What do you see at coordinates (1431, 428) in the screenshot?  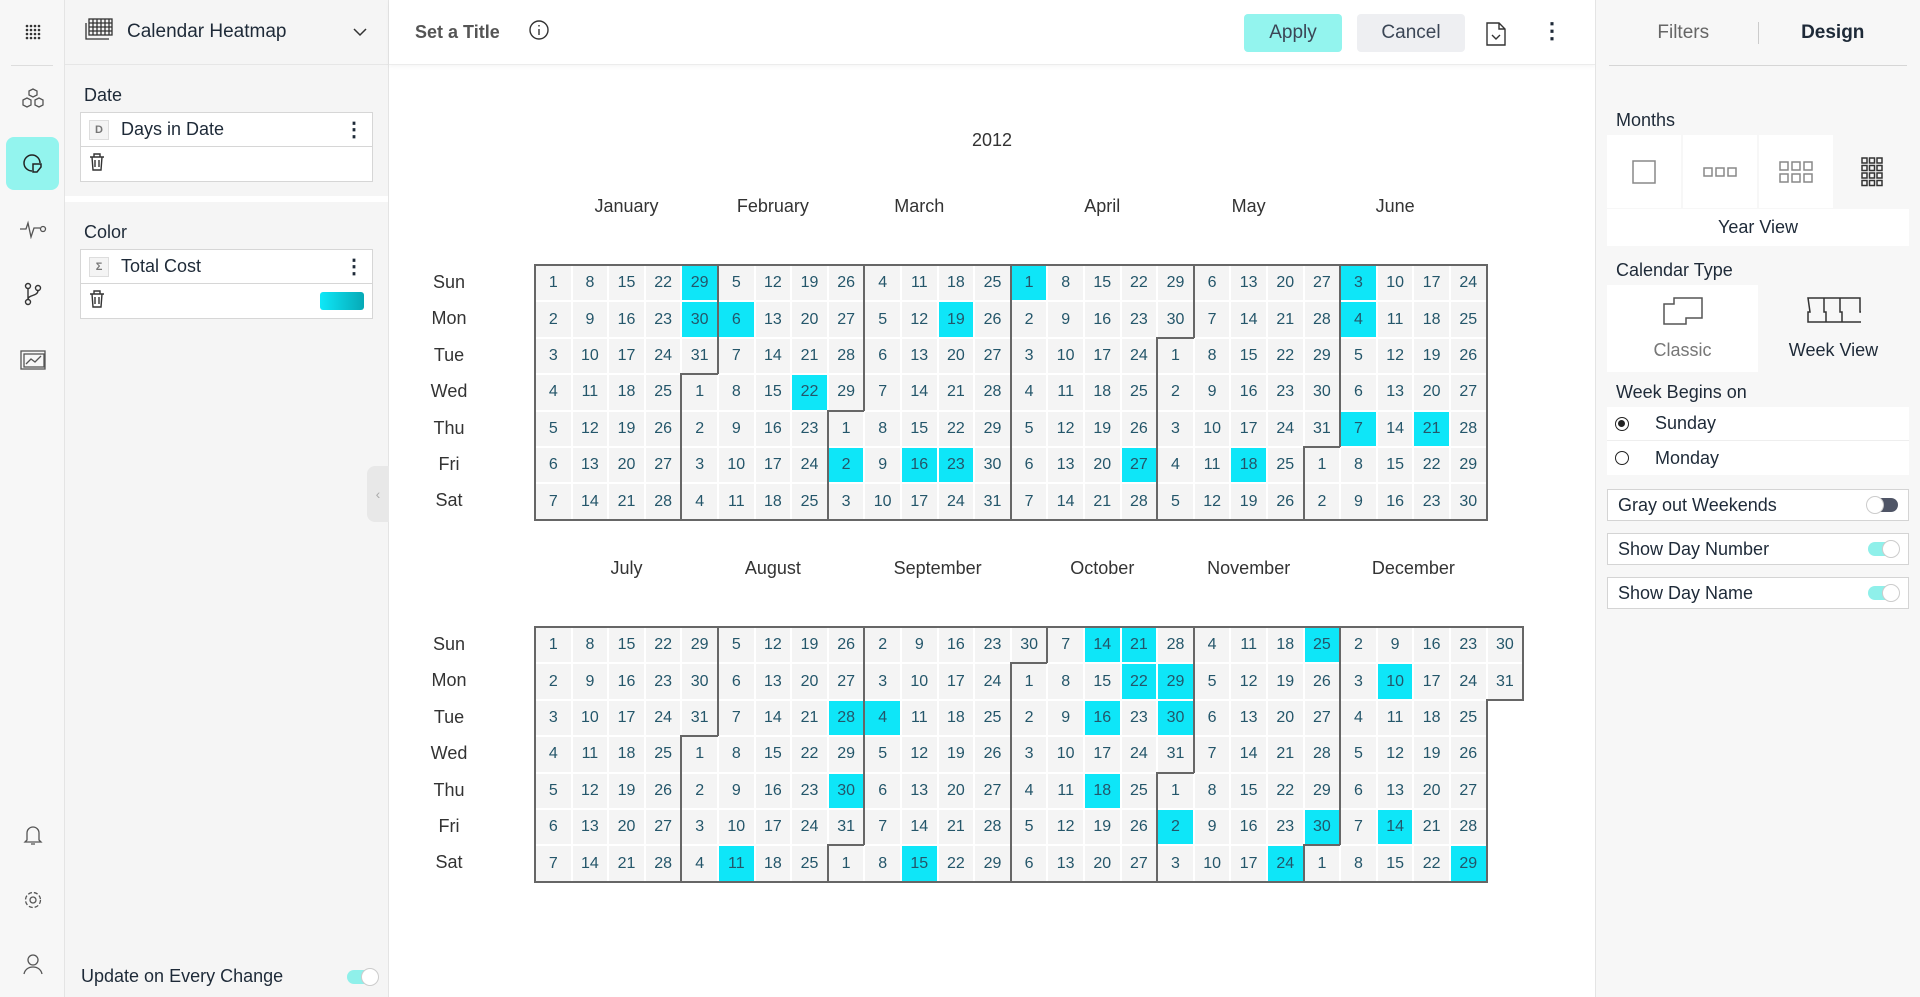 I see `day-cell-highlighted: 21` at bounding box center [1431, 428].